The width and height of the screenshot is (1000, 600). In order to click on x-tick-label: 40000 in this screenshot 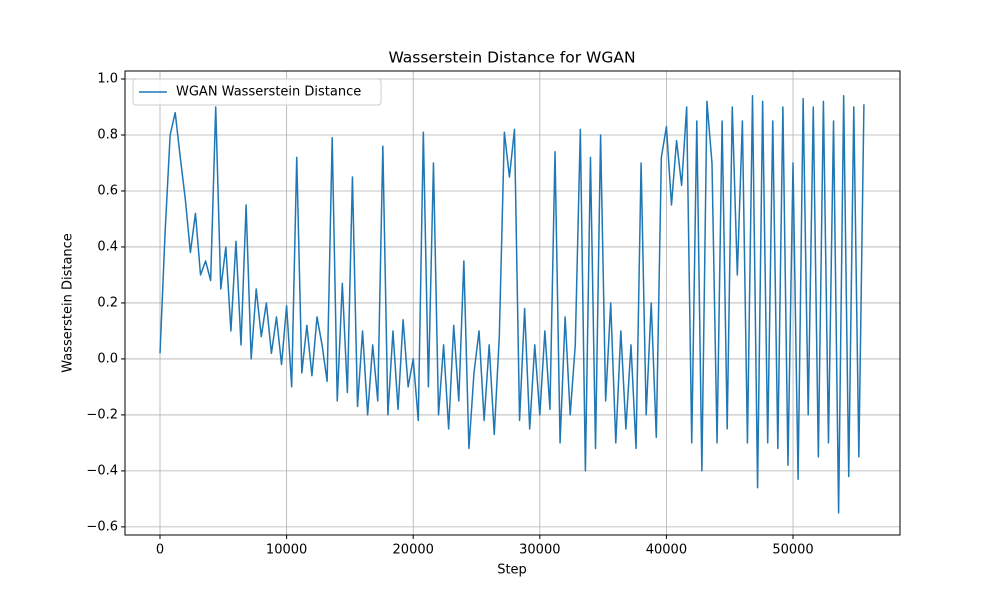, I will do `click(666, 550)`.